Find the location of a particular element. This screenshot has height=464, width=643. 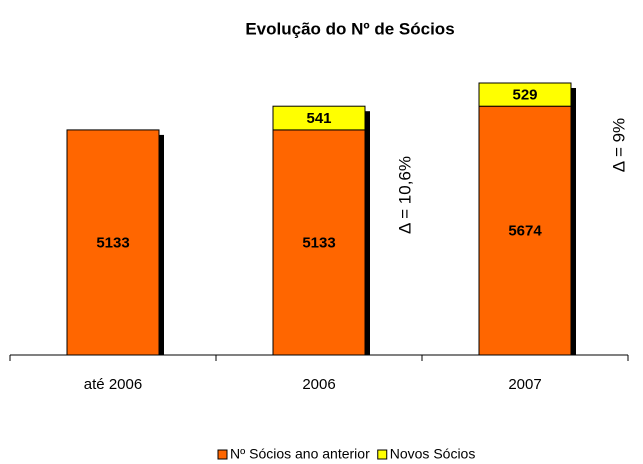

value-label: 529 is located at coordinates (524, 95).